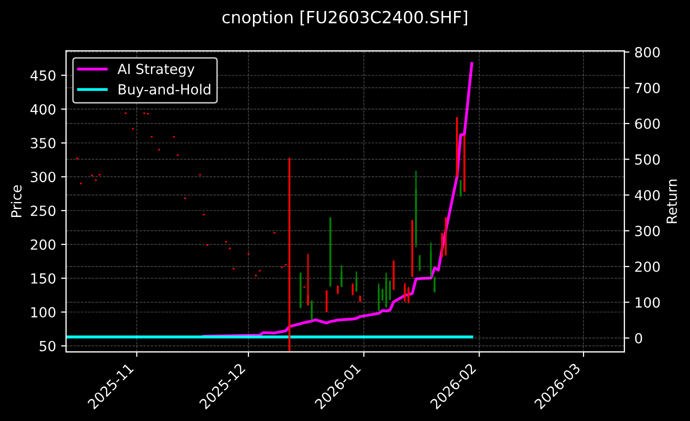  I want to click on y2-tick-label: 700, so click(647, 88).